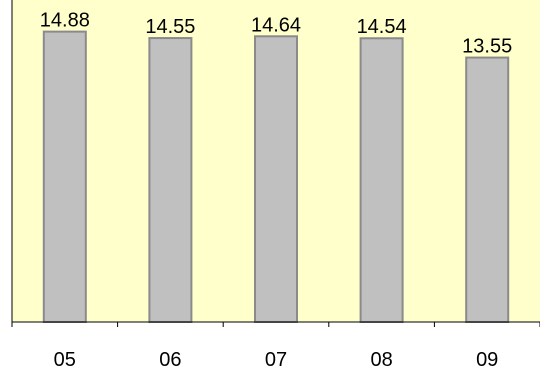 This screenshot has width=540, height=372. I want to click on x-tick-labels: 05 06 07 08 09, so click(276, 360).